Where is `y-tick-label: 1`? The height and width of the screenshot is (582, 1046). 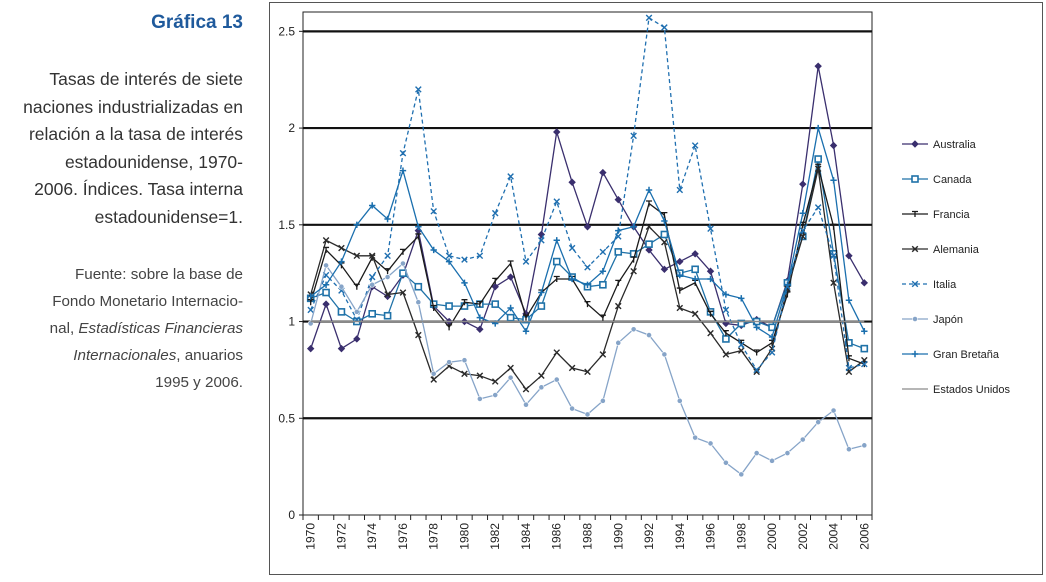 y-tick-label: 1 is located at coordinates (291, 322).